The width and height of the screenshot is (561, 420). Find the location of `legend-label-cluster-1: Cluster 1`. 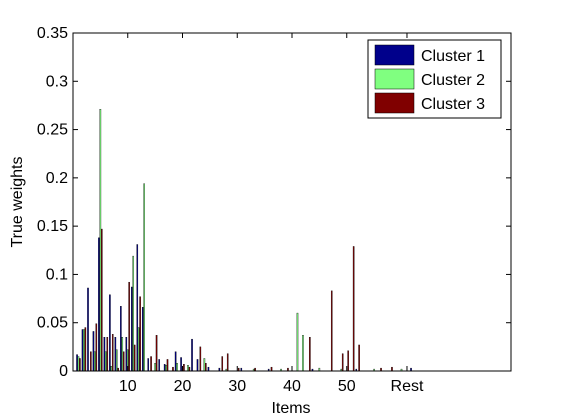

legend-label-cluster-1: Cluster 1 is located at coordinates (453, 56).